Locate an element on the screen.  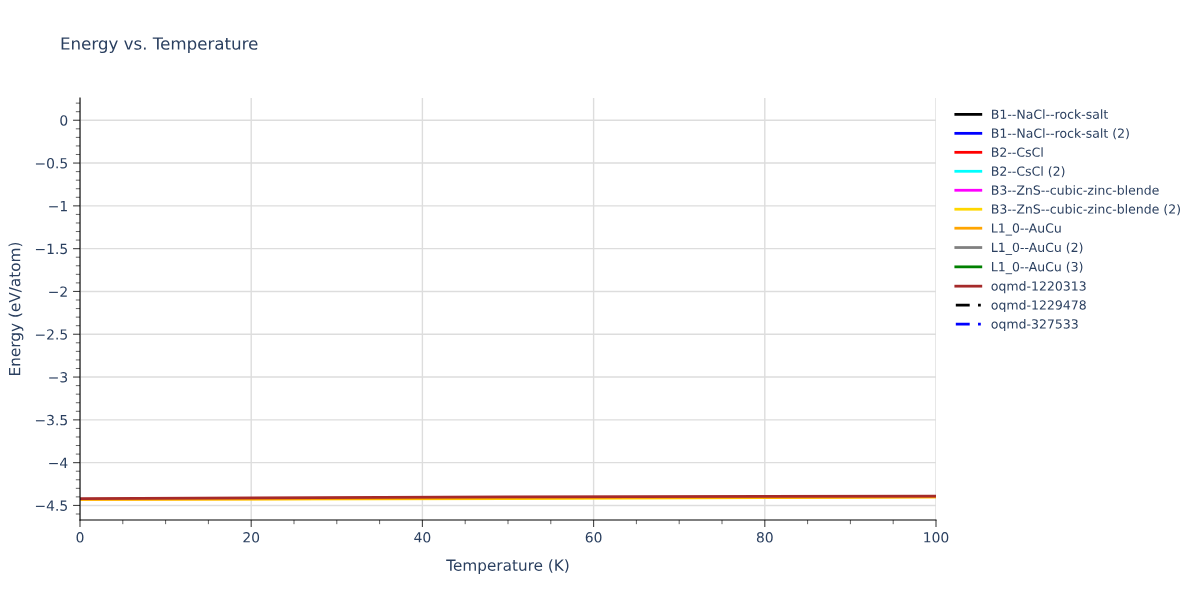
y-tick-label: −2 is located at coordinates (58, 291).